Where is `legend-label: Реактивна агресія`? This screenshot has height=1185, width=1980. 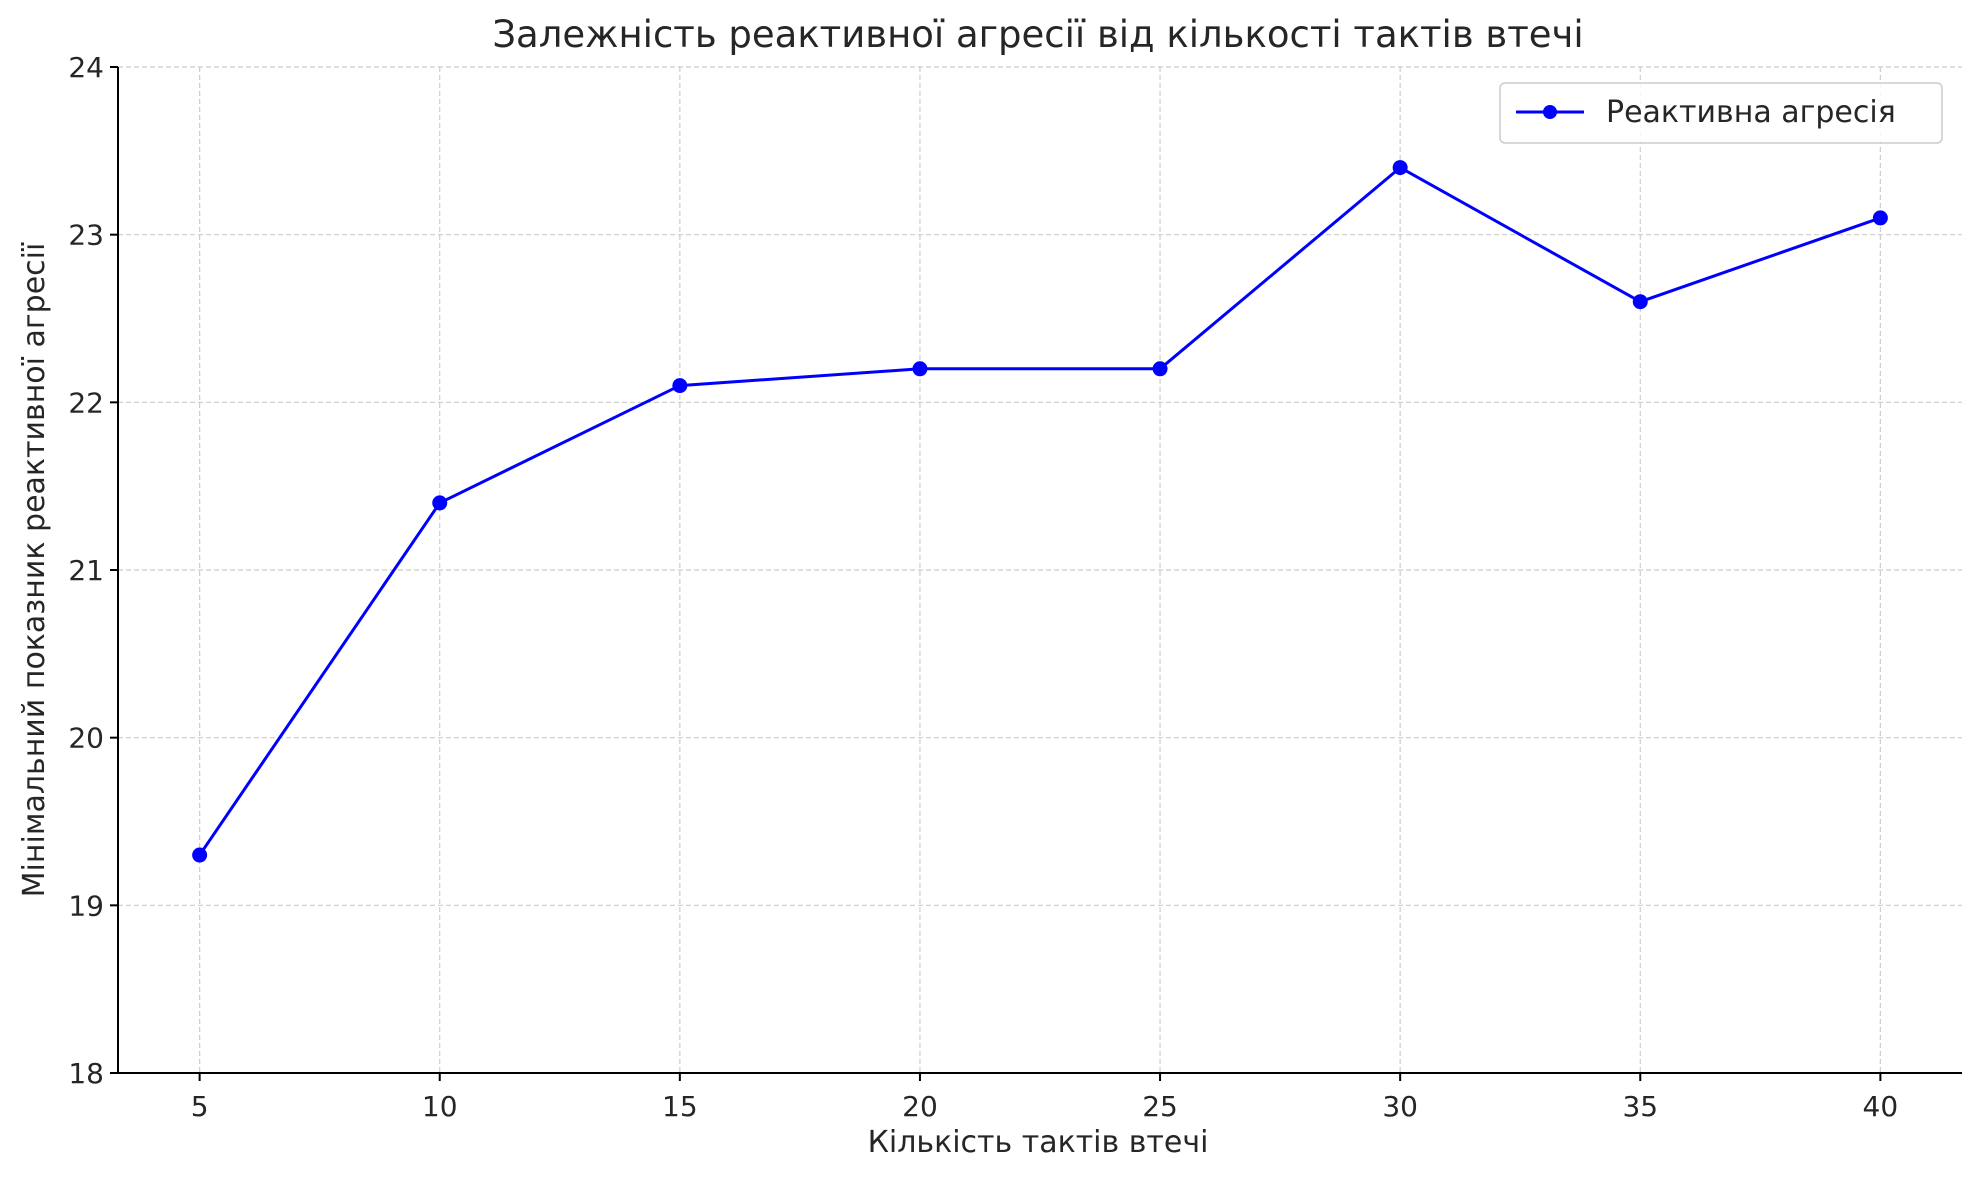 legend-label: Реактивна агресія is located at coordinates (1751, 112).